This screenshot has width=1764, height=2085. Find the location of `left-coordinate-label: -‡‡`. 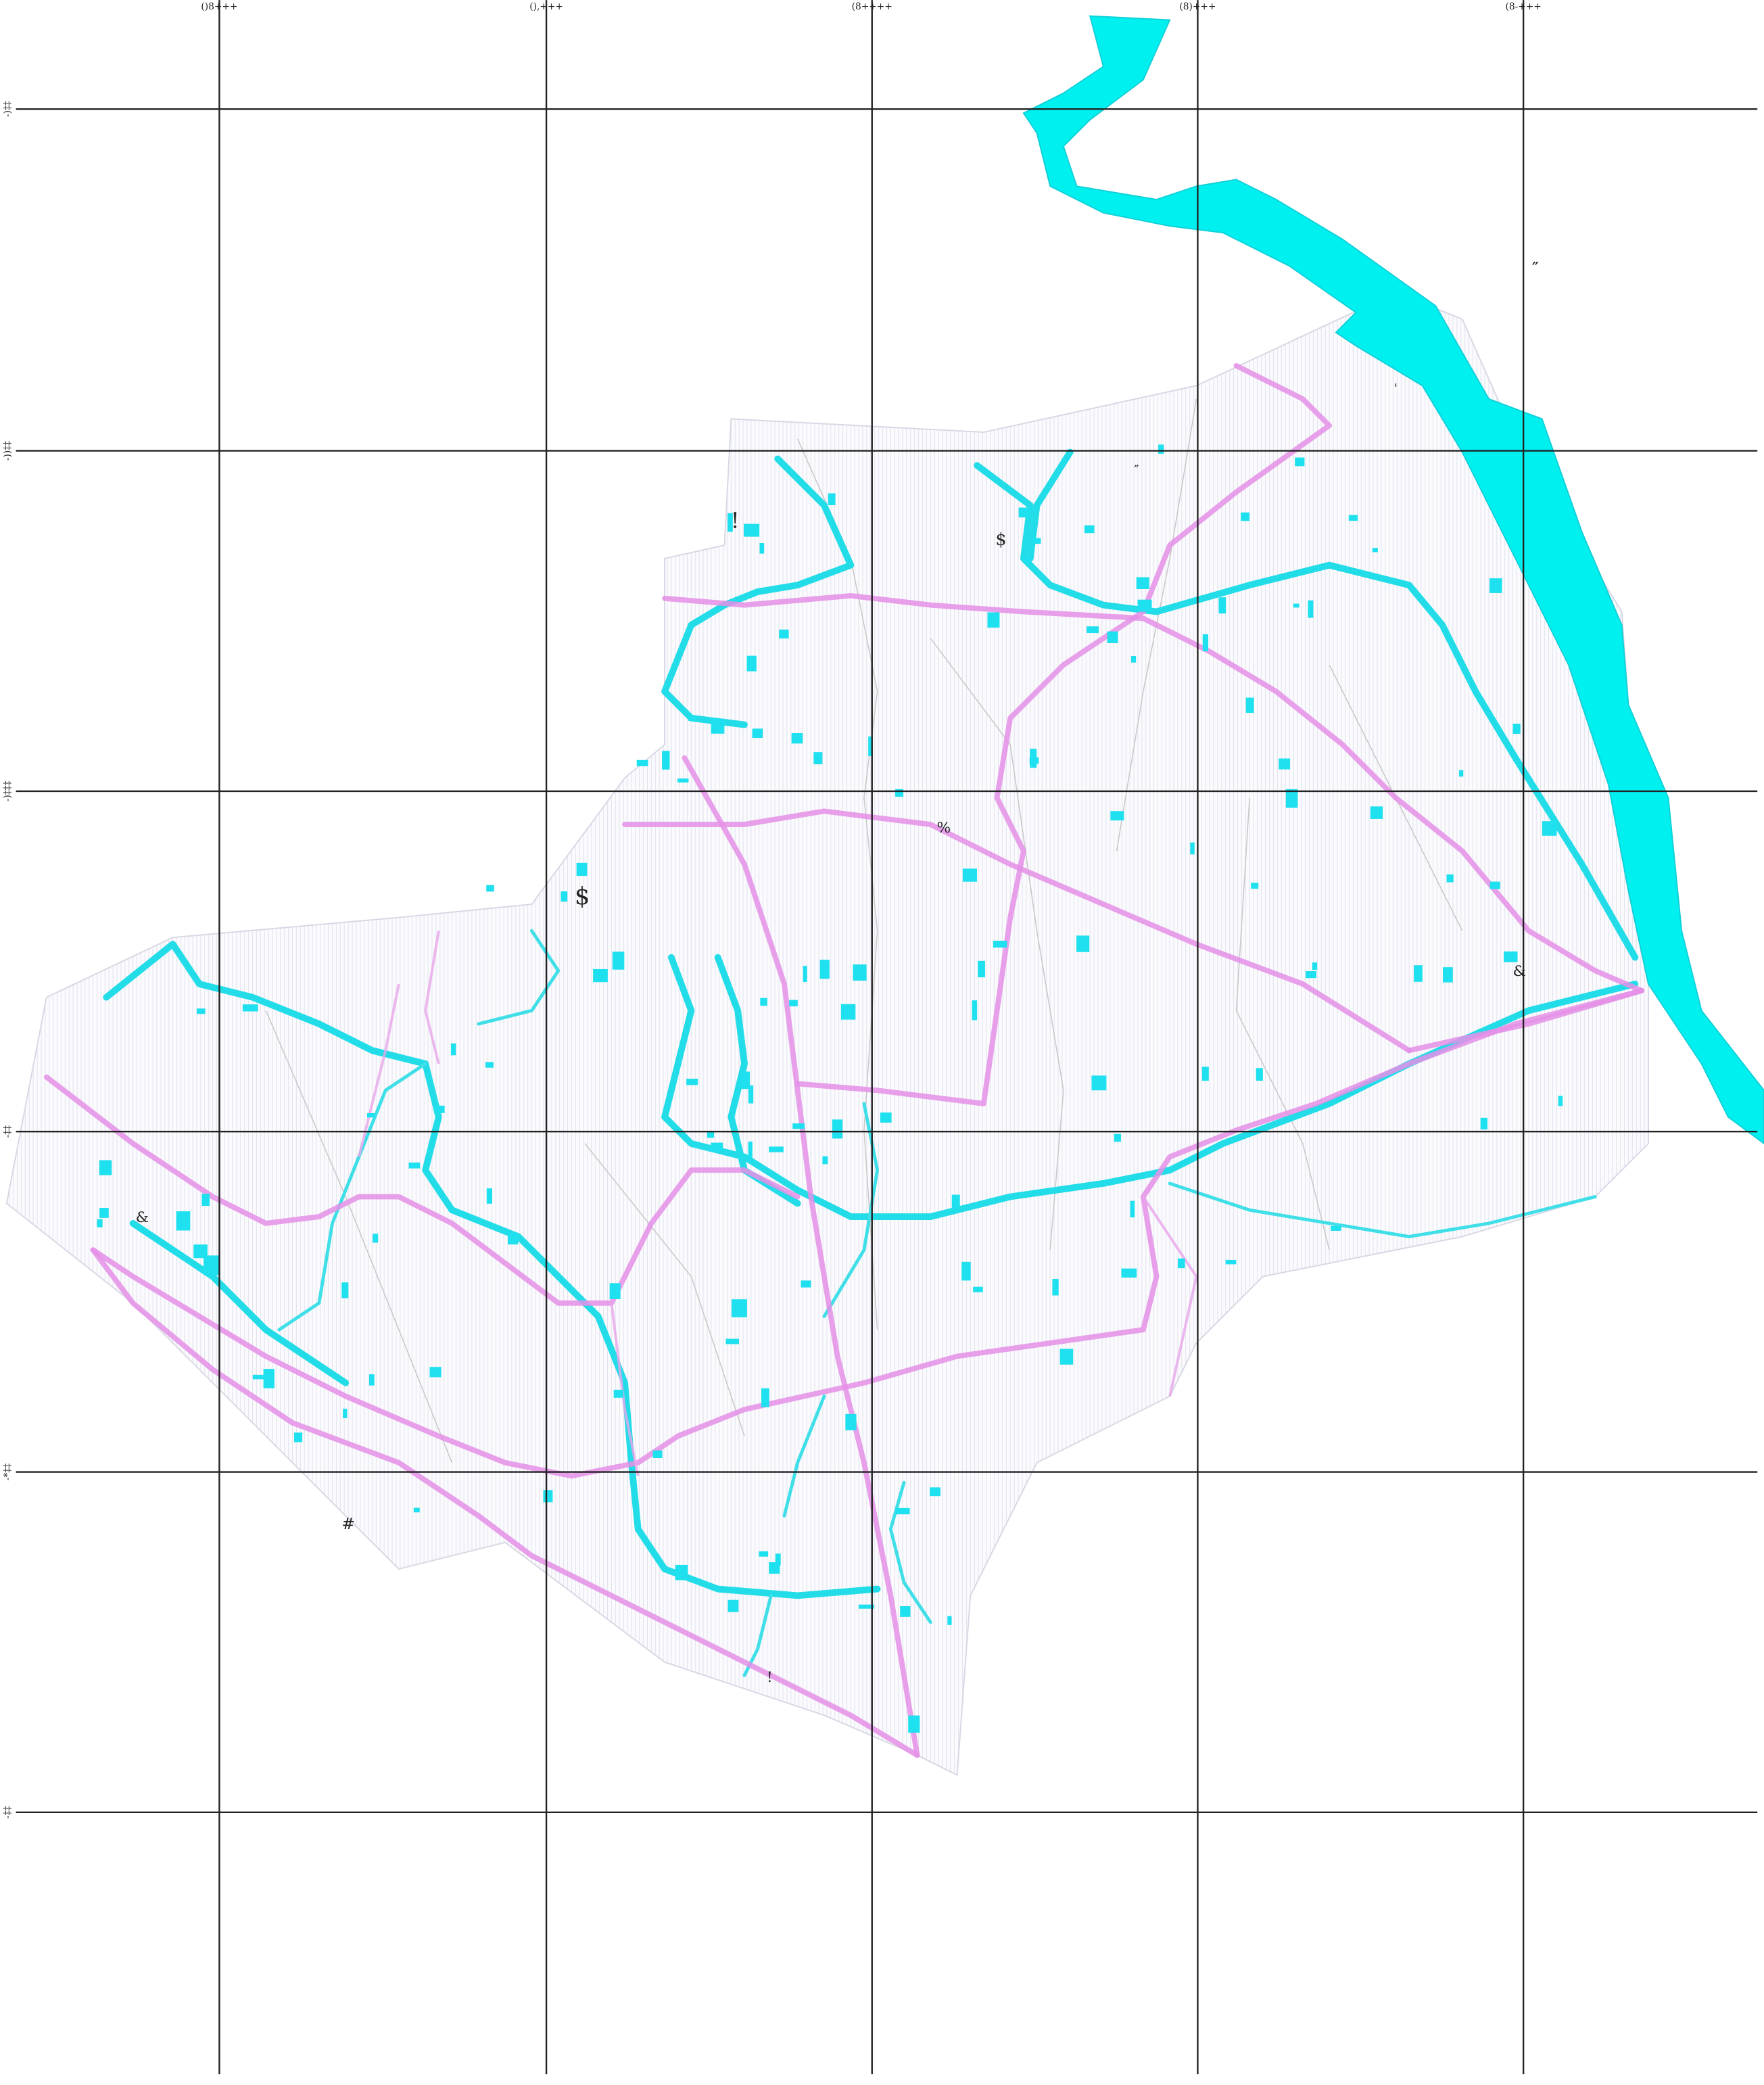

left-coordinate-label: -‡‡ is located at coordinates (8, 1812).